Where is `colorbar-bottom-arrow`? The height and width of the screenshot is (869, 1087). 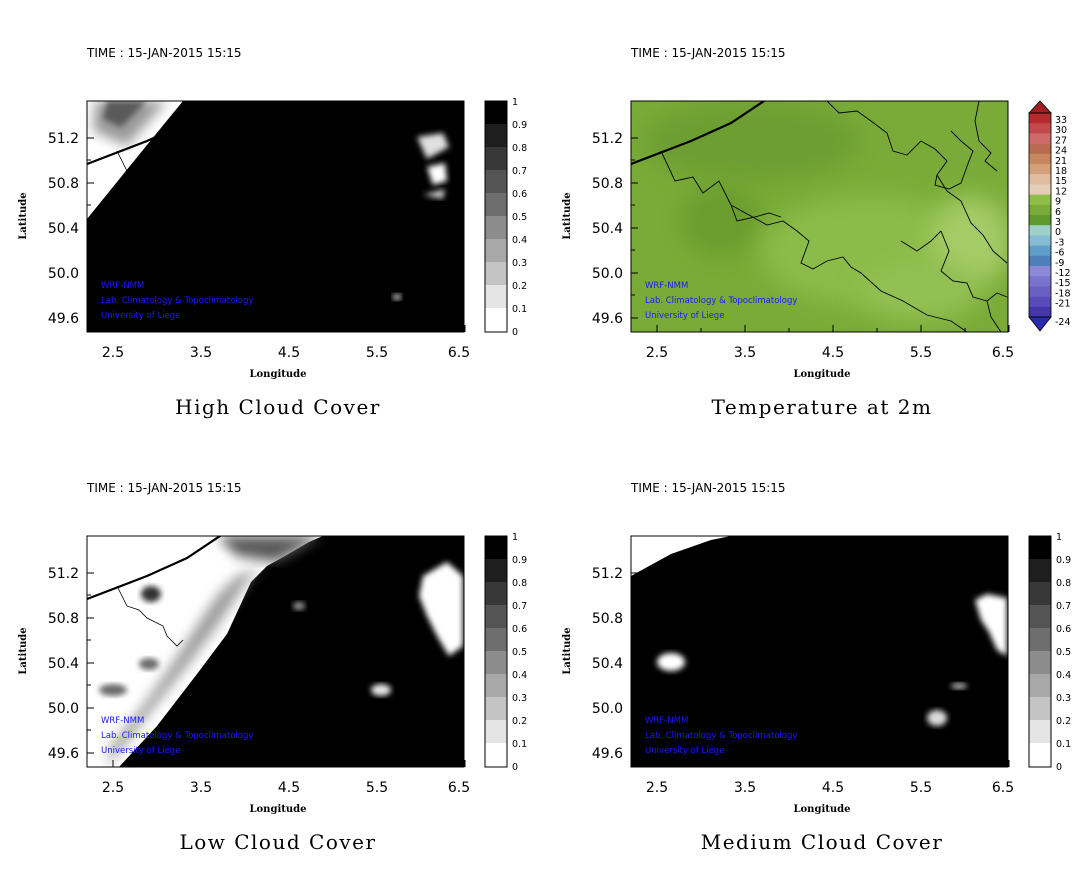
colorbar-bottom-arrow is located at coordinates (1040, 324).